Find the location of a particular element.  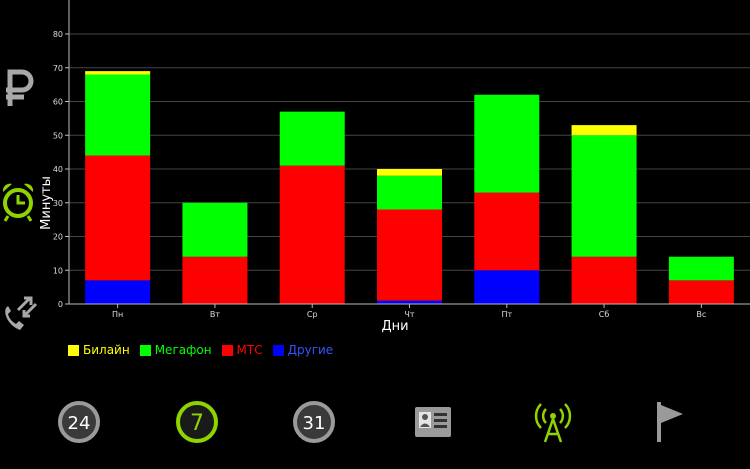

y-tick-label: 20 is located at coordinates (58, 237).